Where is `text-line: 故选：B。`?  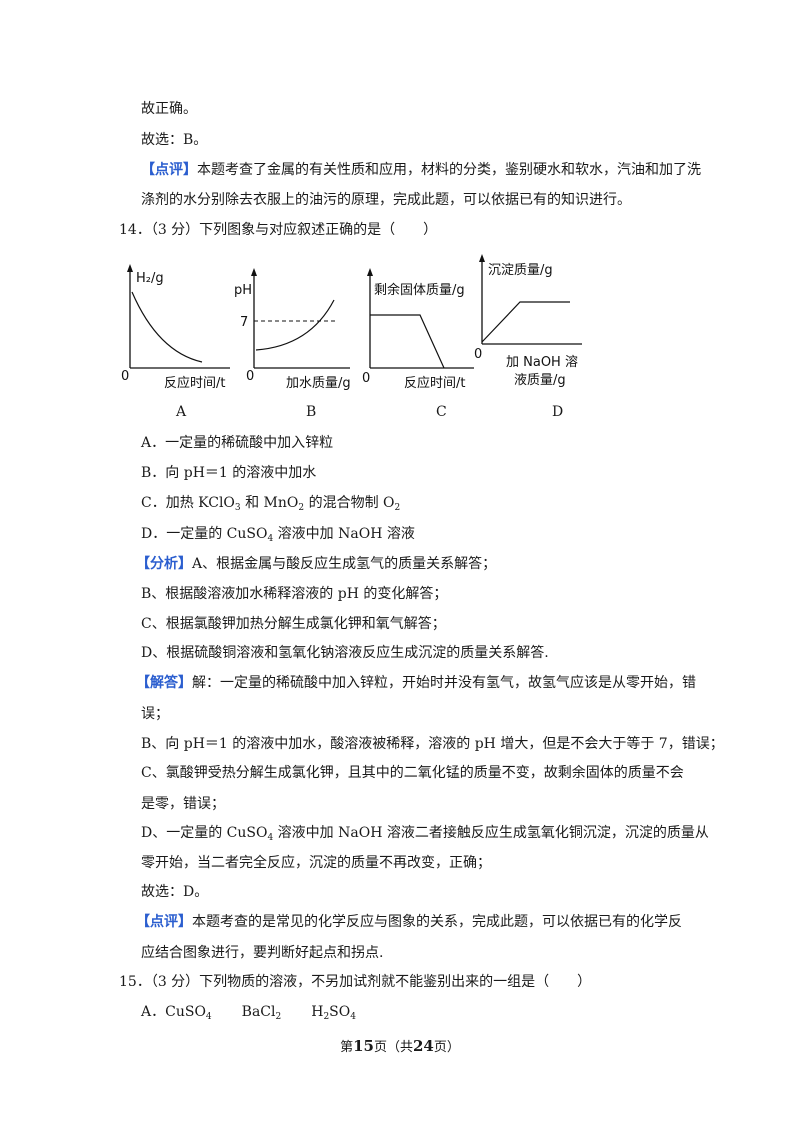 text-line: 故选：B。 is located at coordinates (174, 140).